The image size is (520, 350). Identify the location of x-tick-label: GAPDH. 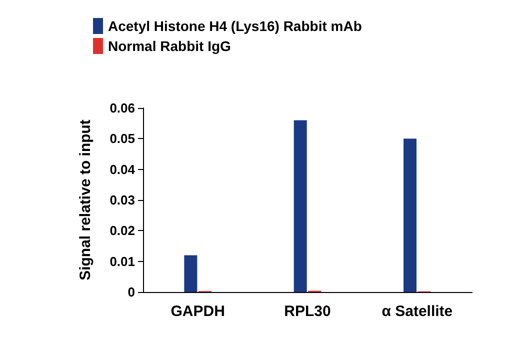
(197, 311).